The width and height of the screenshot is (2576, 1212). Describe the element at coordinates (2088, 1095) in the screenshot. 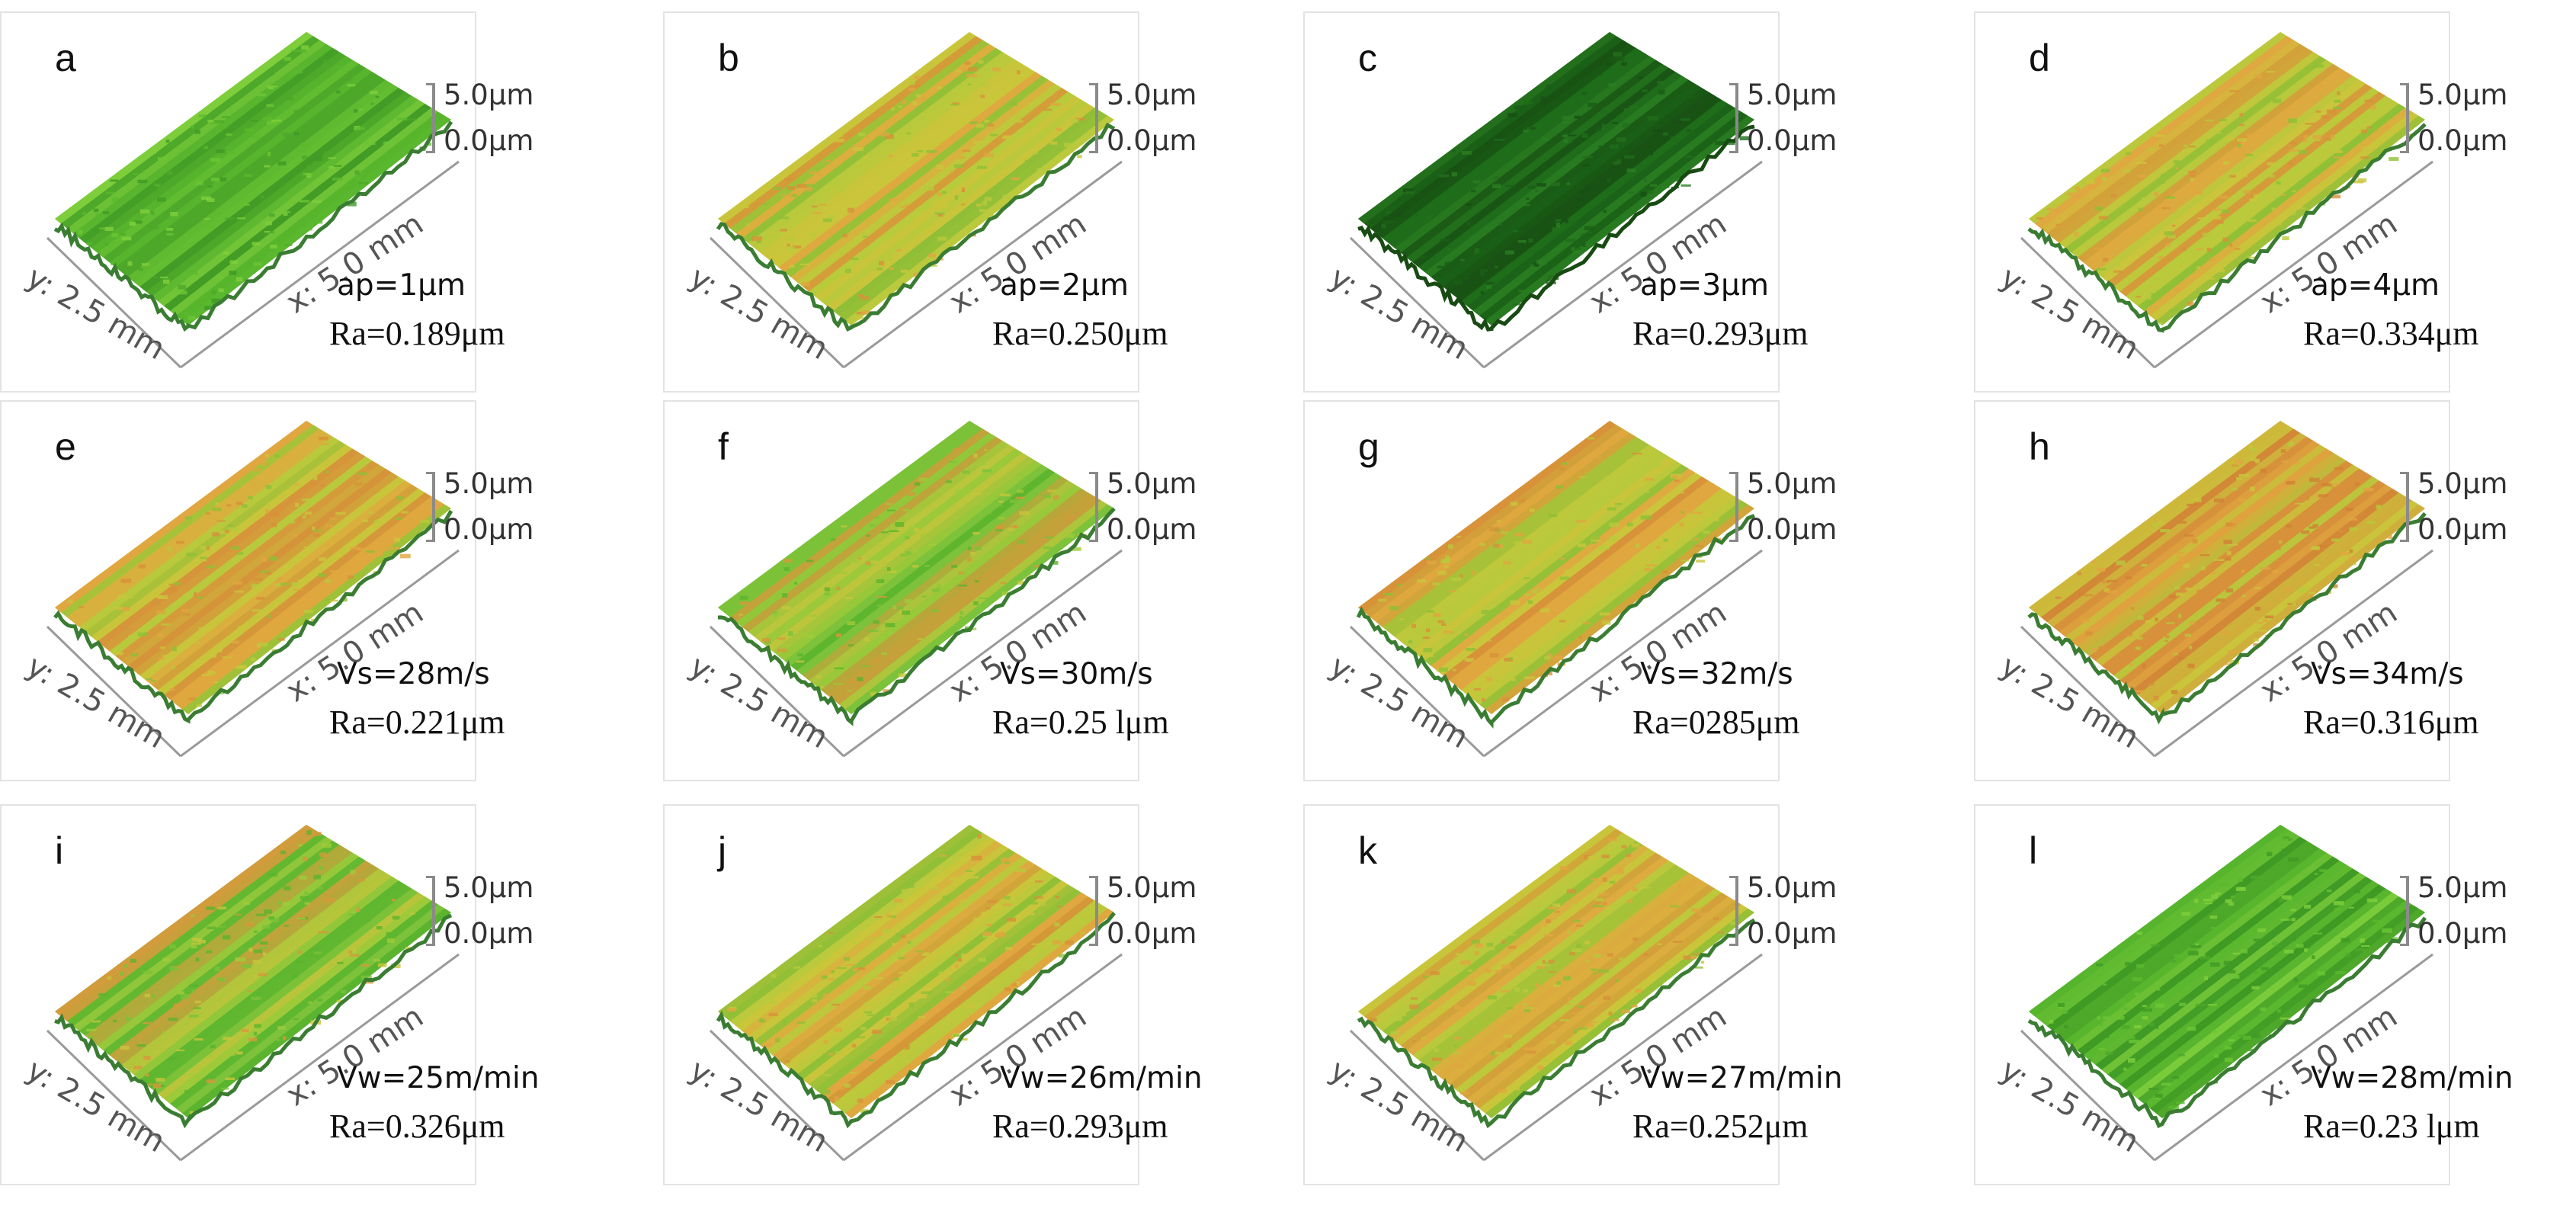

I see `y-axis-line` at that location.